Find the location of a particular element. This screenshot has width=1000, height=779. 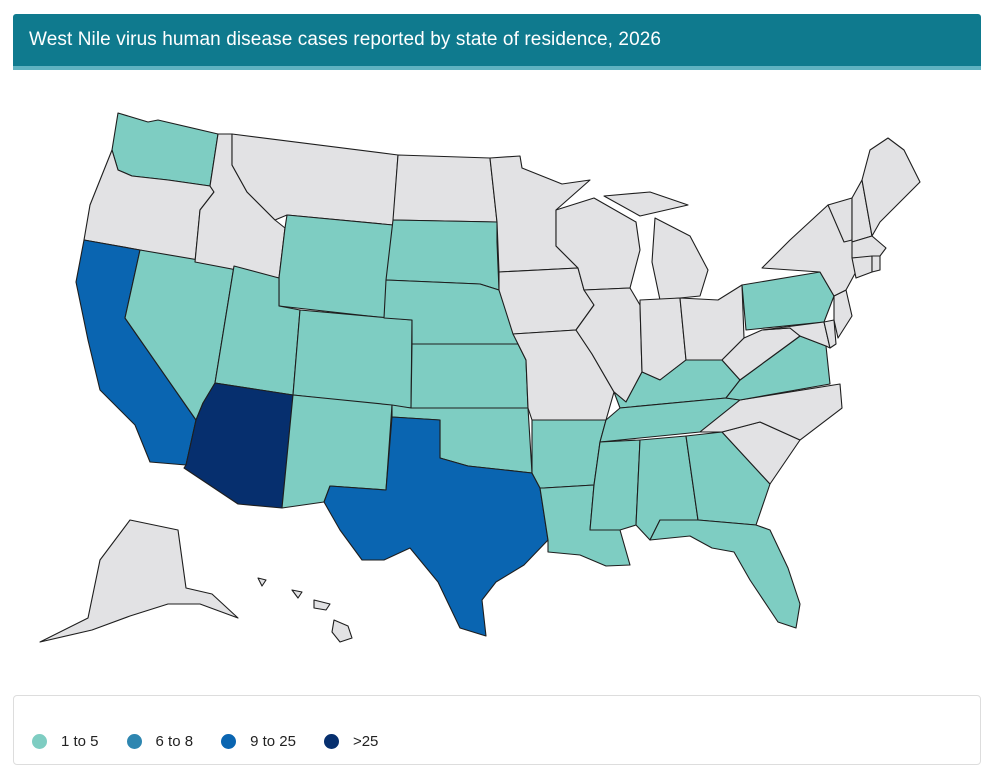

legend-item-gt-25: >25 is located at coordinates (351, 741).